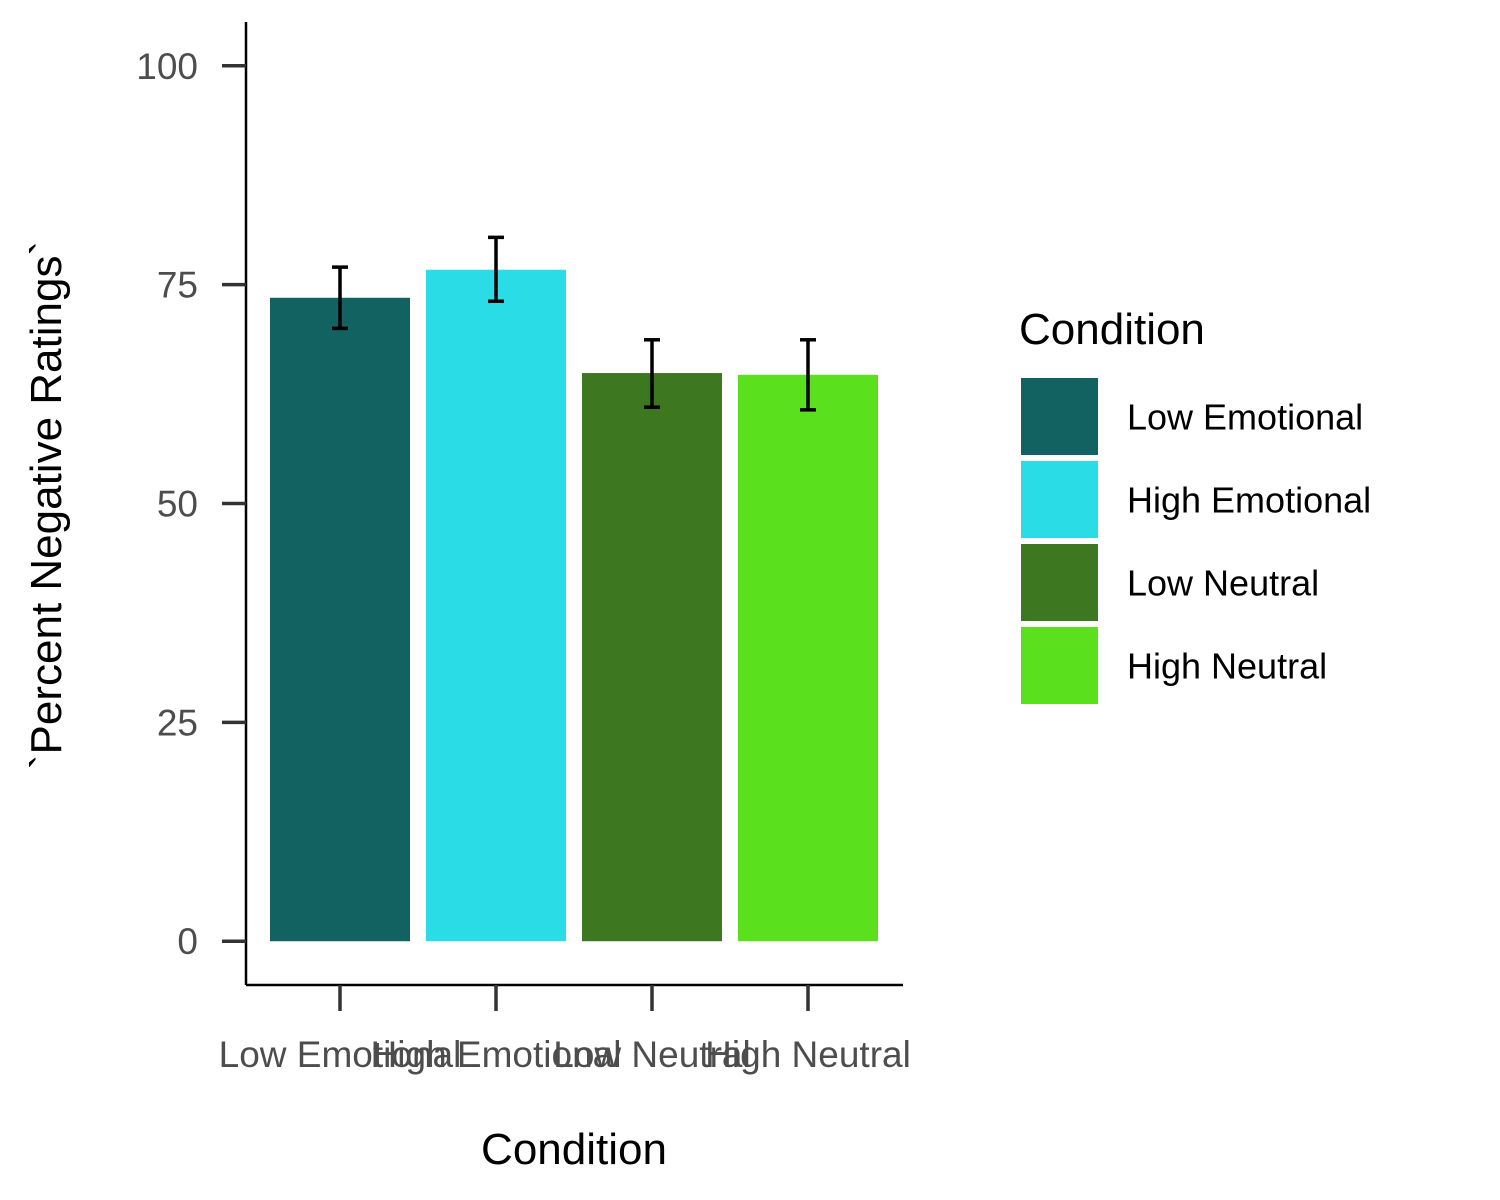  Describe the element at coordinates (187, 941) in the screenshot. I see `y-tick-label: 0` at that location.